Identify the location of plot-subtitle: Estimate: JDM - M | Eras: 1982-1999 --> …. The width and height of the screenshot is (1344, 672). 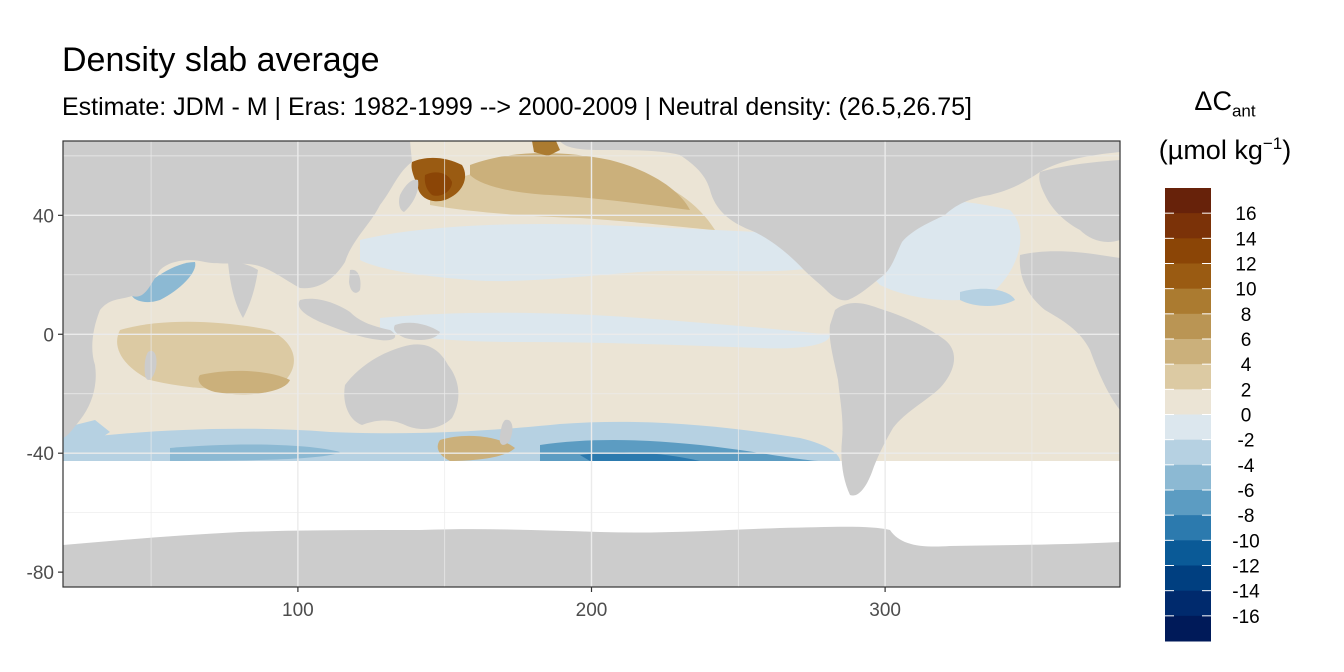
(517, 107).